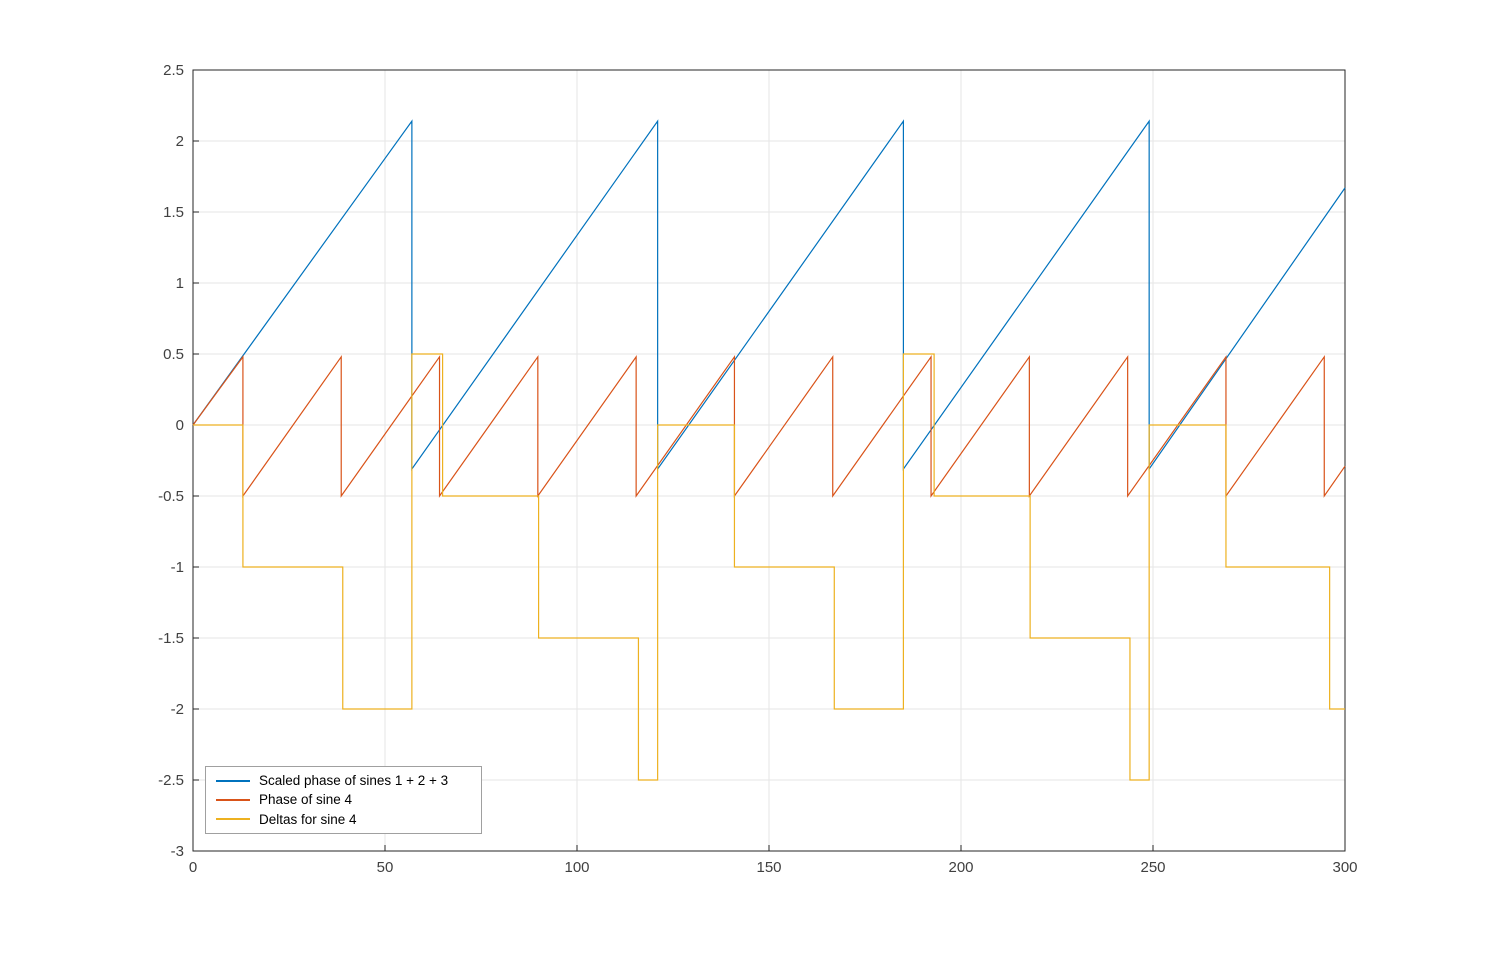 This screenshot has height=953, width=1486. I want to click on x-tick-label: 200, so click(960, 867).